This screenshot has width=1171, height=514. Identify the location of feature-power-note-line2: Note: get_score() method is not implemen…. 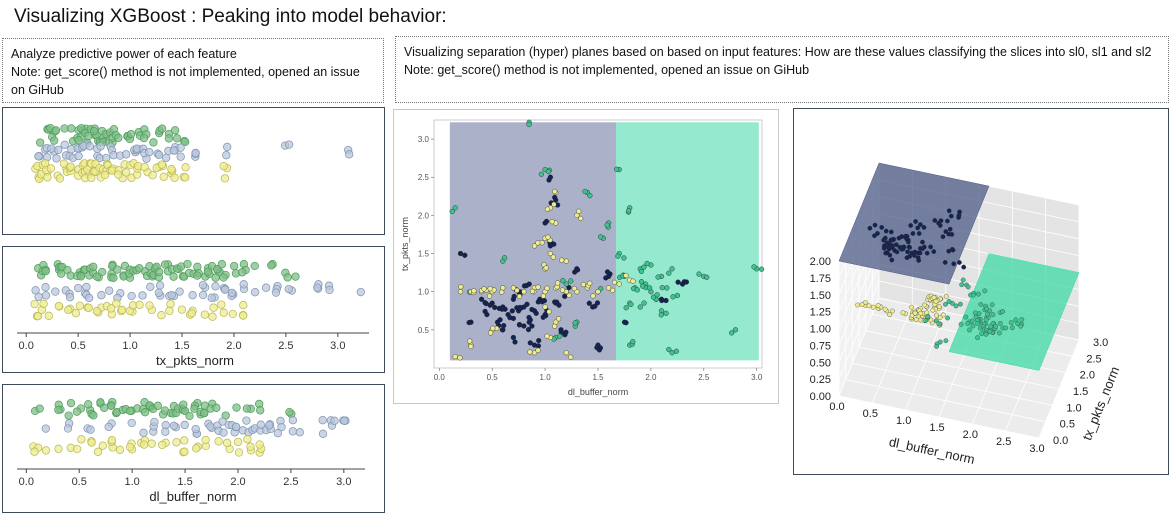
(193, 81).